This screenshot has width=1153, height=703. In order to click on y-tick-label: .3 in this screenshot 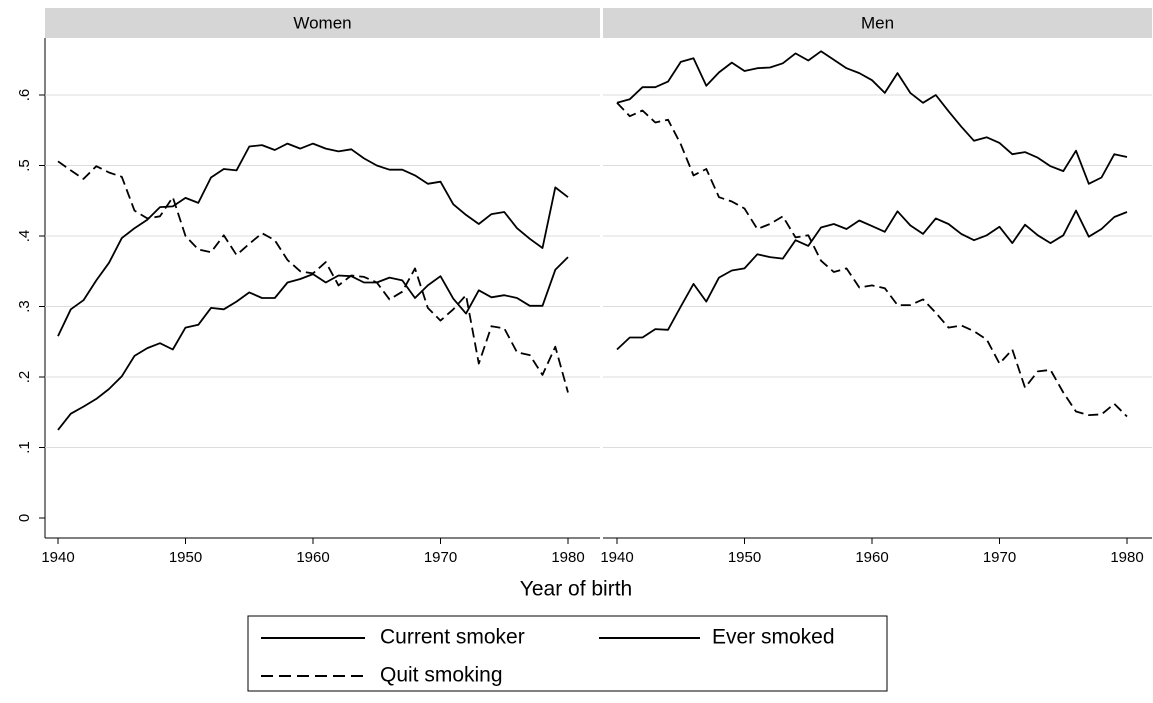, I will do `click(24, 306)`.